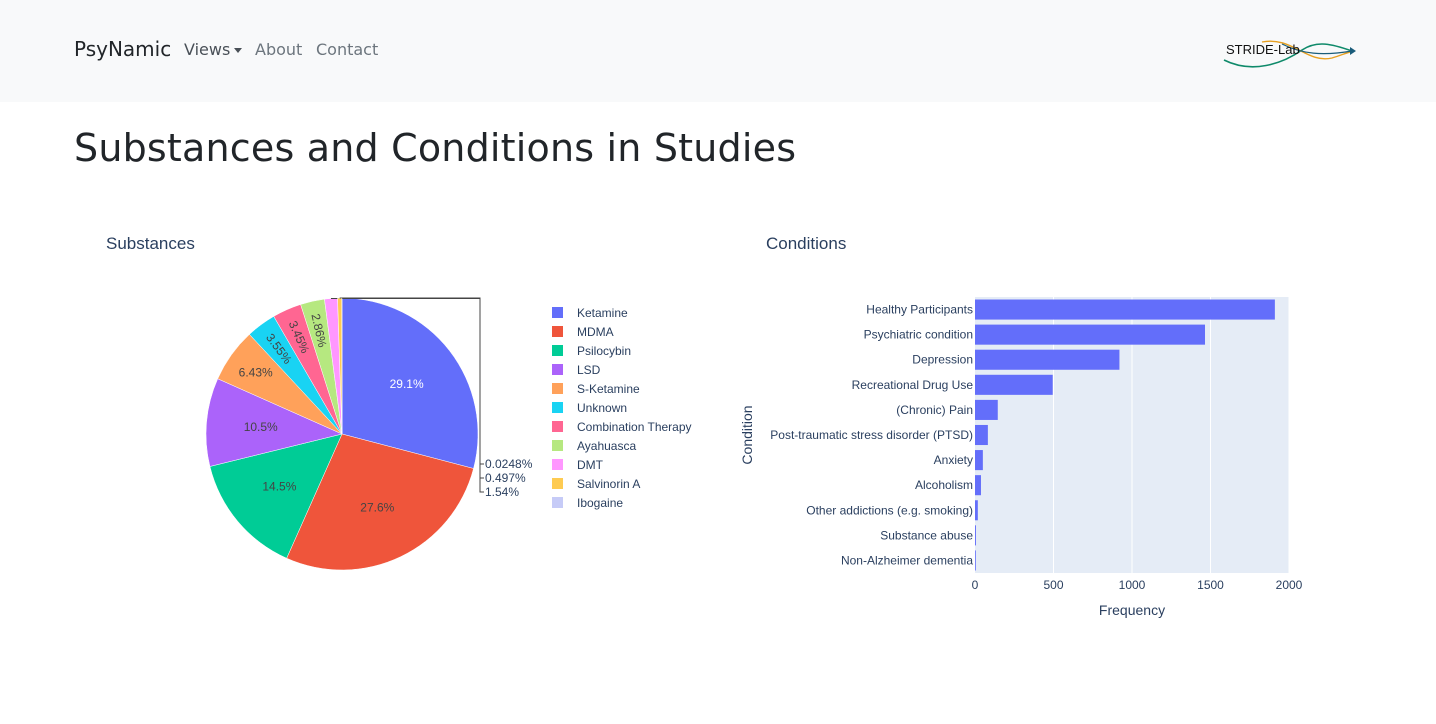 This screenshot has width=1436, height=724. What do you see at coordinates (607, 446) in the screenshot?
I see `legend-label: Ayahuasca` at bounding box center [607, 446].